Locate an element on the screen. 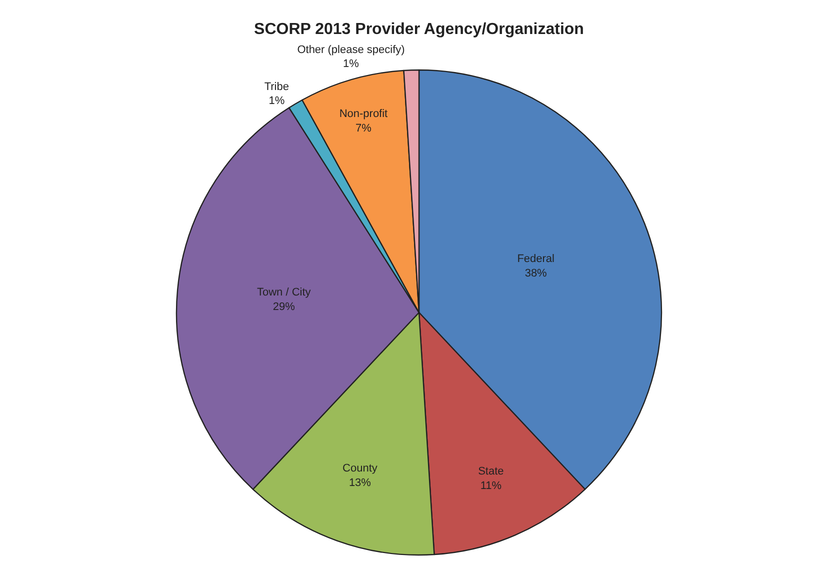  data-label: 13% is located at coordinates (360, 482).